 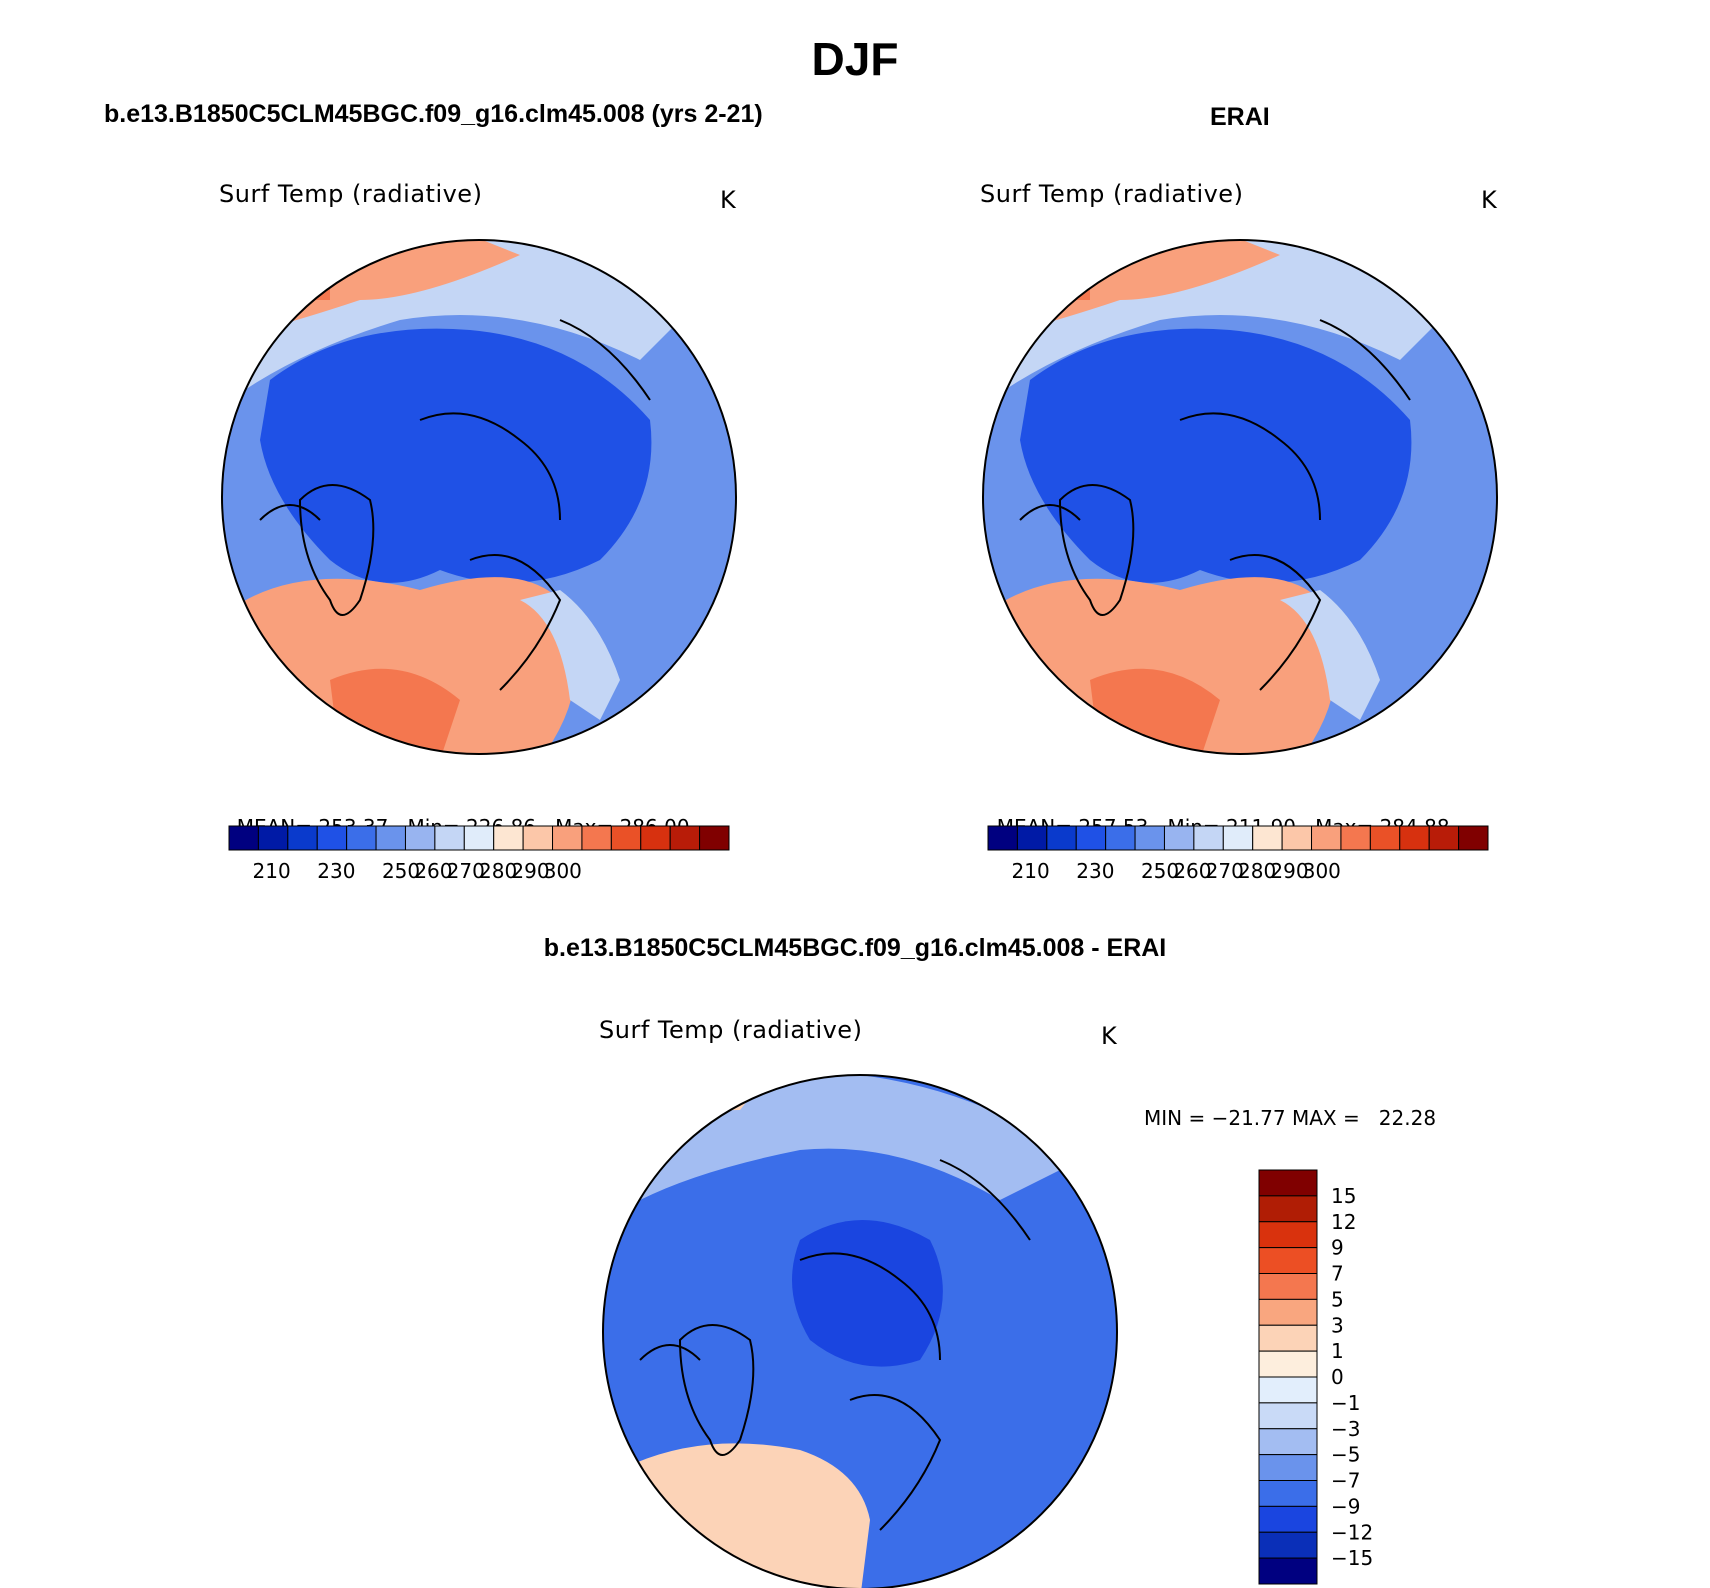 I want to click on diff-colorbar-tick-label: −1, so click(x=1345, y=1403).